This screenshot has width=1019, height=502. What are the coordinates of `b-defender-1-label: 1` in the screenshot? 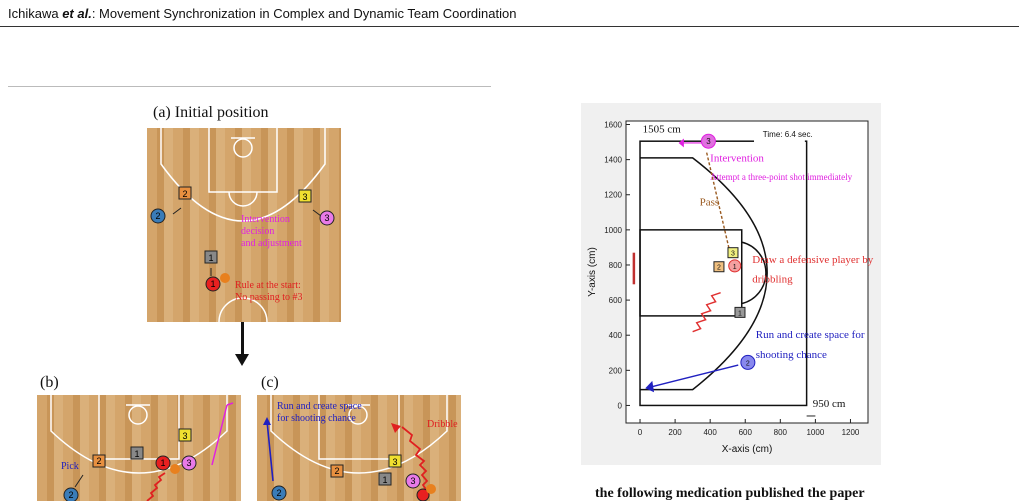 It's located at (136, 454).